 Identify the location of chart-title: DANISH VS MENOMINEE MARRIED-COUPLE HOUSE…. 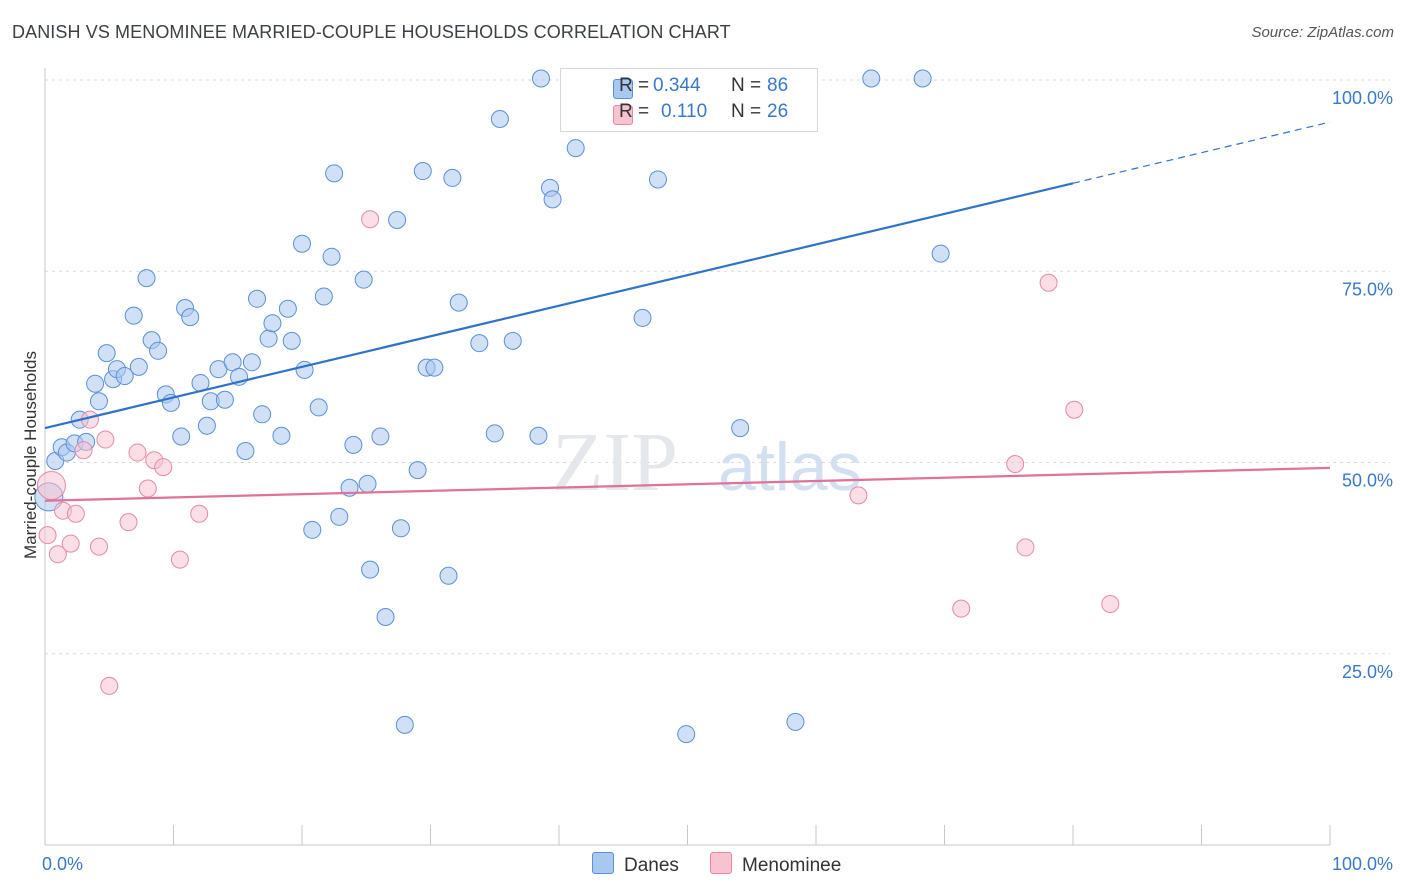
(371, 32).